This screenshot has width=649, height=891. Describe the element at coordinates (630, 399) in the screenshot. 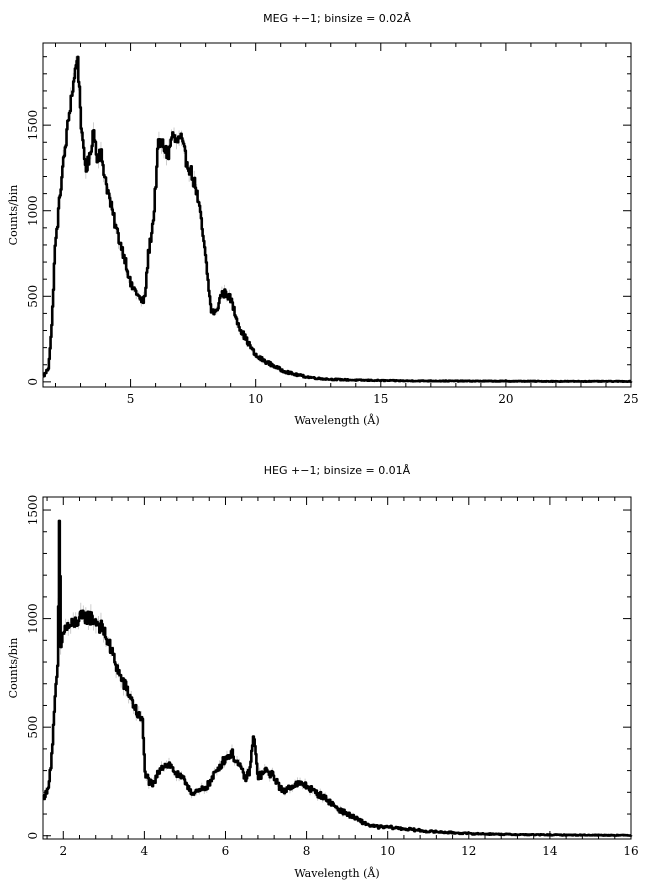

I see `meg-x-tick-label: 25` at that location.